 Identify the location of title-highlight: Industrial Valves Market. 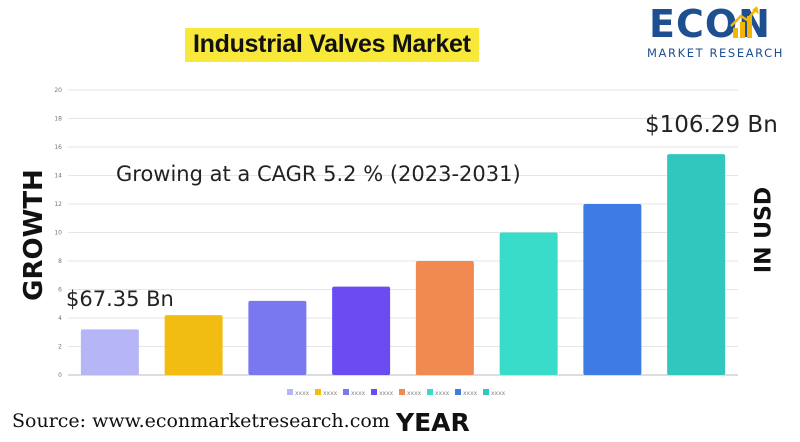
(332, 45).